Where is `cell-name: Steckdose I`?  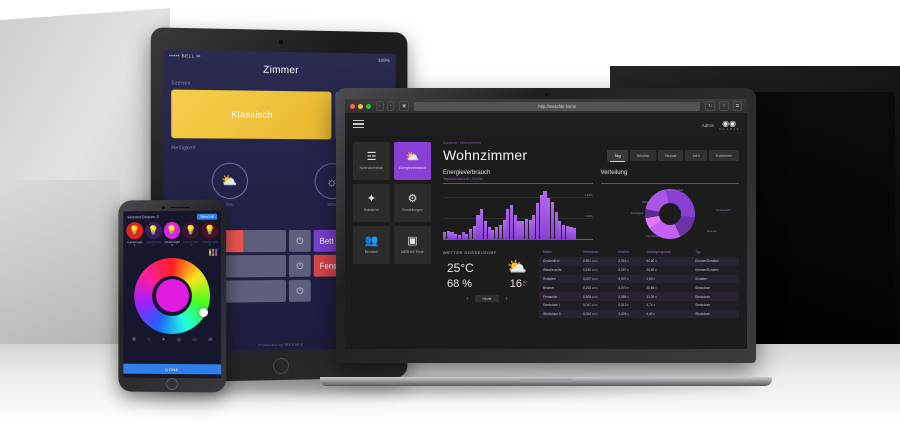
cell-name: Steckdose I is located at coordinates (559, 305).